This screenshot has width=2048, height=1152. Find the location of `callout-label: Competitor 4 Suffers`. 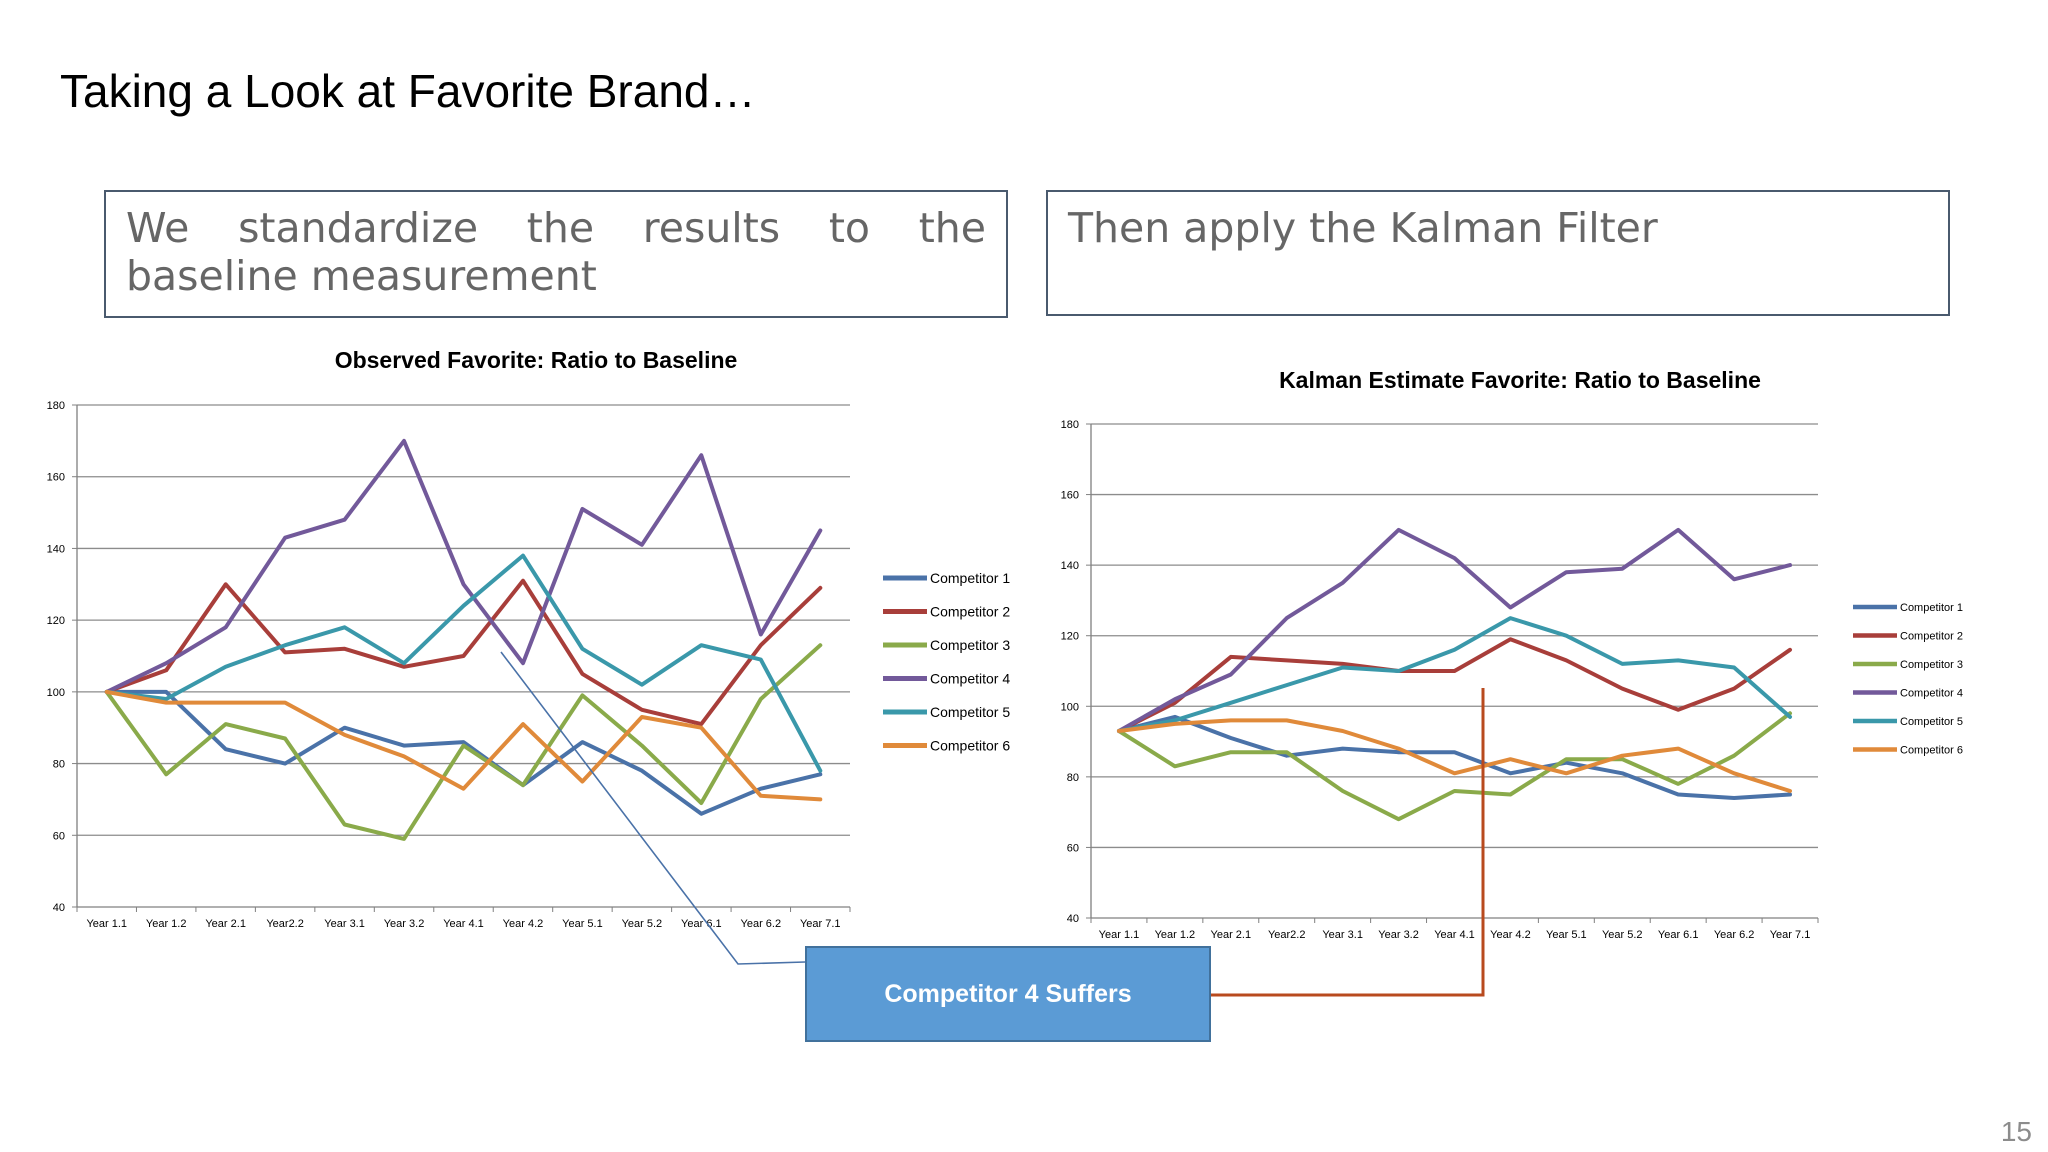

callout-label: Competitor 4 Suffers is located at coordinates (1008, 993).